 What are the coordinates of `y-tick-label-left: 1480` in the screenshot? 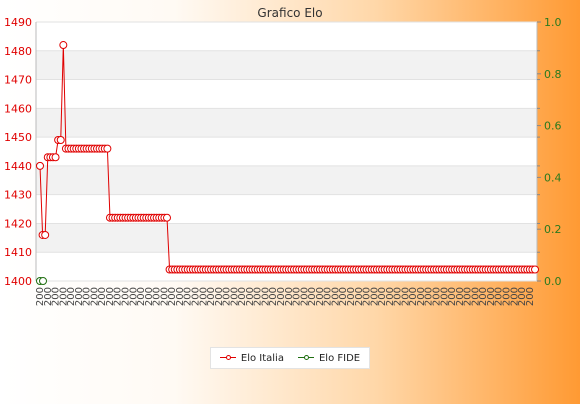 It's located at (18, 51).